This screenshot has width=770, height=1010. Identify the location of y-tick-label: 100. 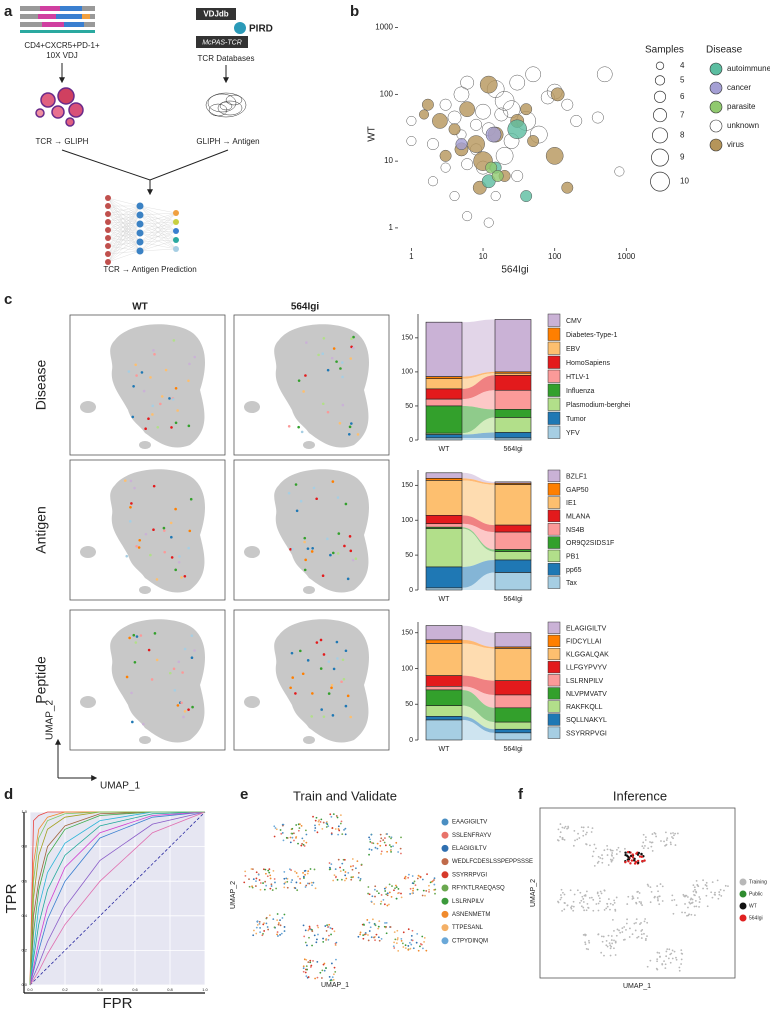
(407, 668).